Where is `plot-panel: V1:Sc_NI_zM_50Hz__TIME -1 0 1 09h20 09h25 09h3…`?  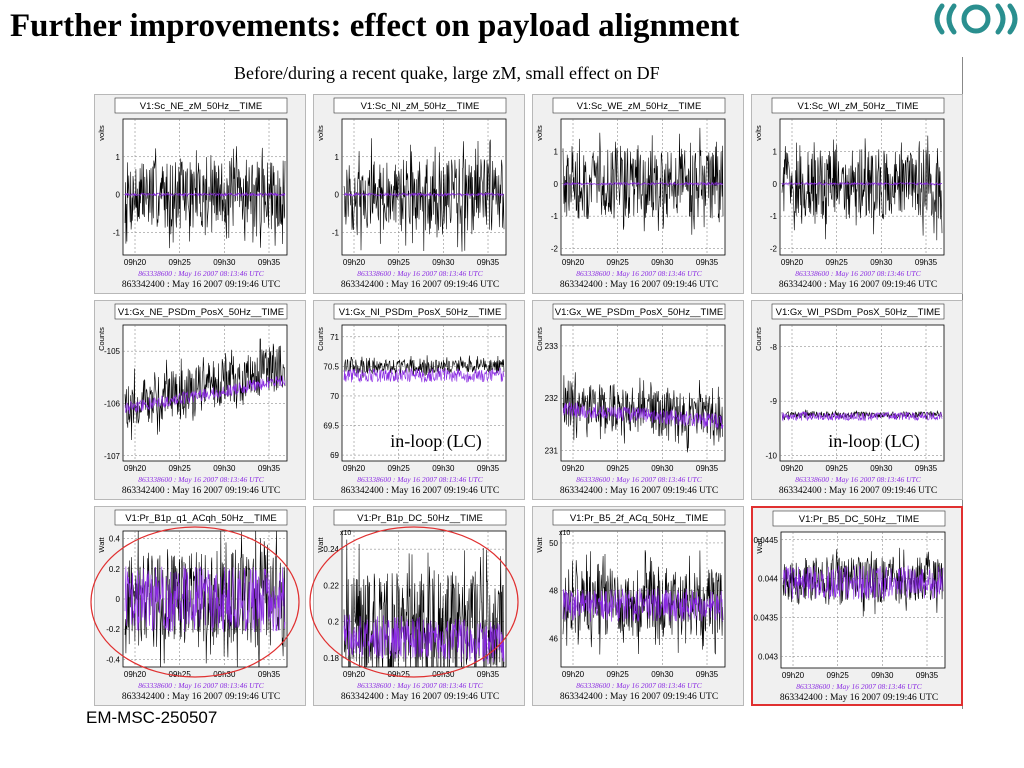 plot-panel: V1:Sc_NI_zM_50Hz__TIME -1 0 1 09h20 09h25 09h3… is located at coordinates (419, 194).